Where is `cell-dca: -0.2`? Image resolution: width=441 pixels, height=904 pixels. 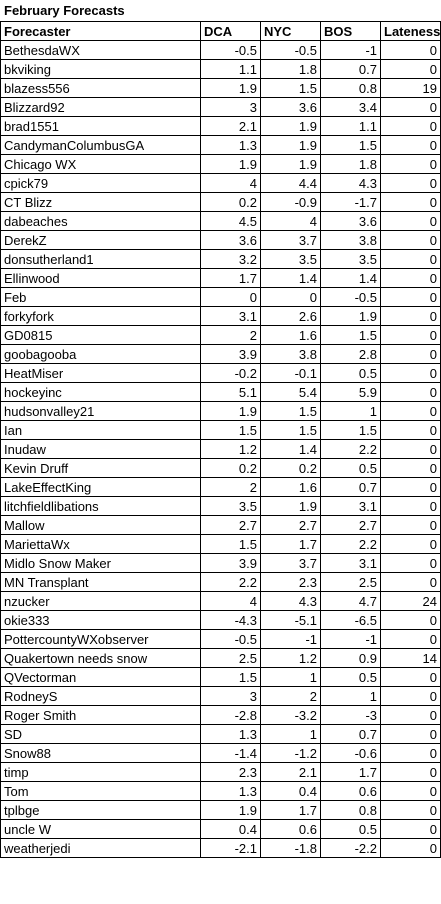
cell-dca: -0.2 is located at coordinates (230, 373).